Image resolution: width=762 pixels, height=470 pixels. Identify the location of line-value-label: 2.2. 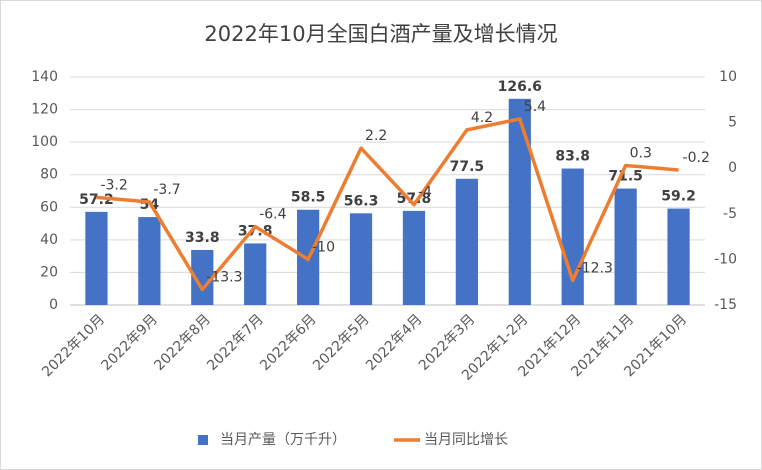
(376, 136).